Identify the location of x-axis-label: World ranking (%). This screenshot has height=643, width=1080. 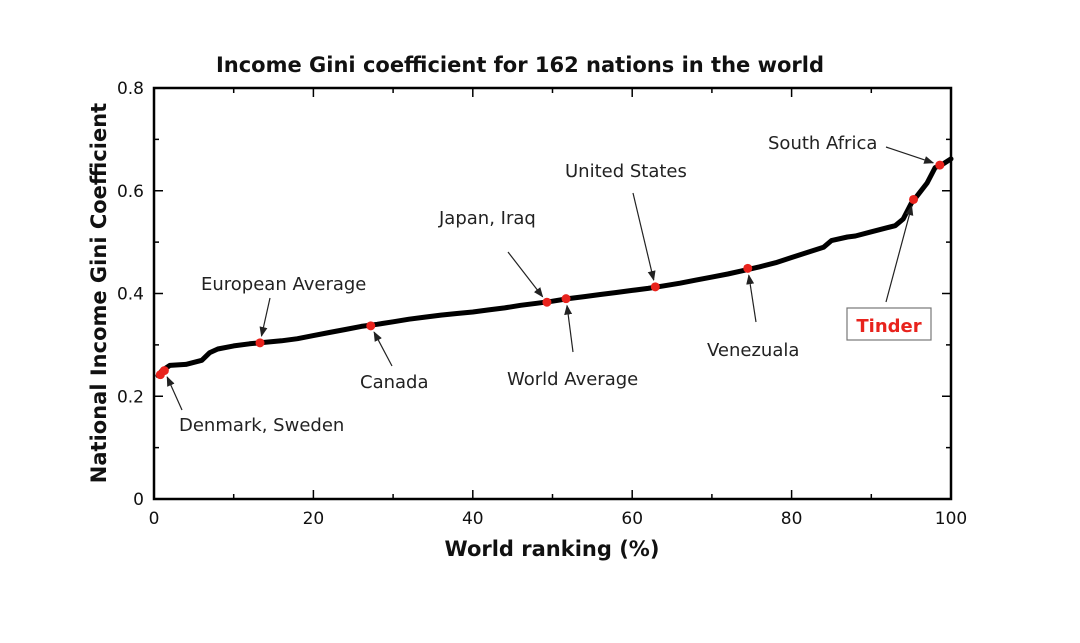
(552, 549).